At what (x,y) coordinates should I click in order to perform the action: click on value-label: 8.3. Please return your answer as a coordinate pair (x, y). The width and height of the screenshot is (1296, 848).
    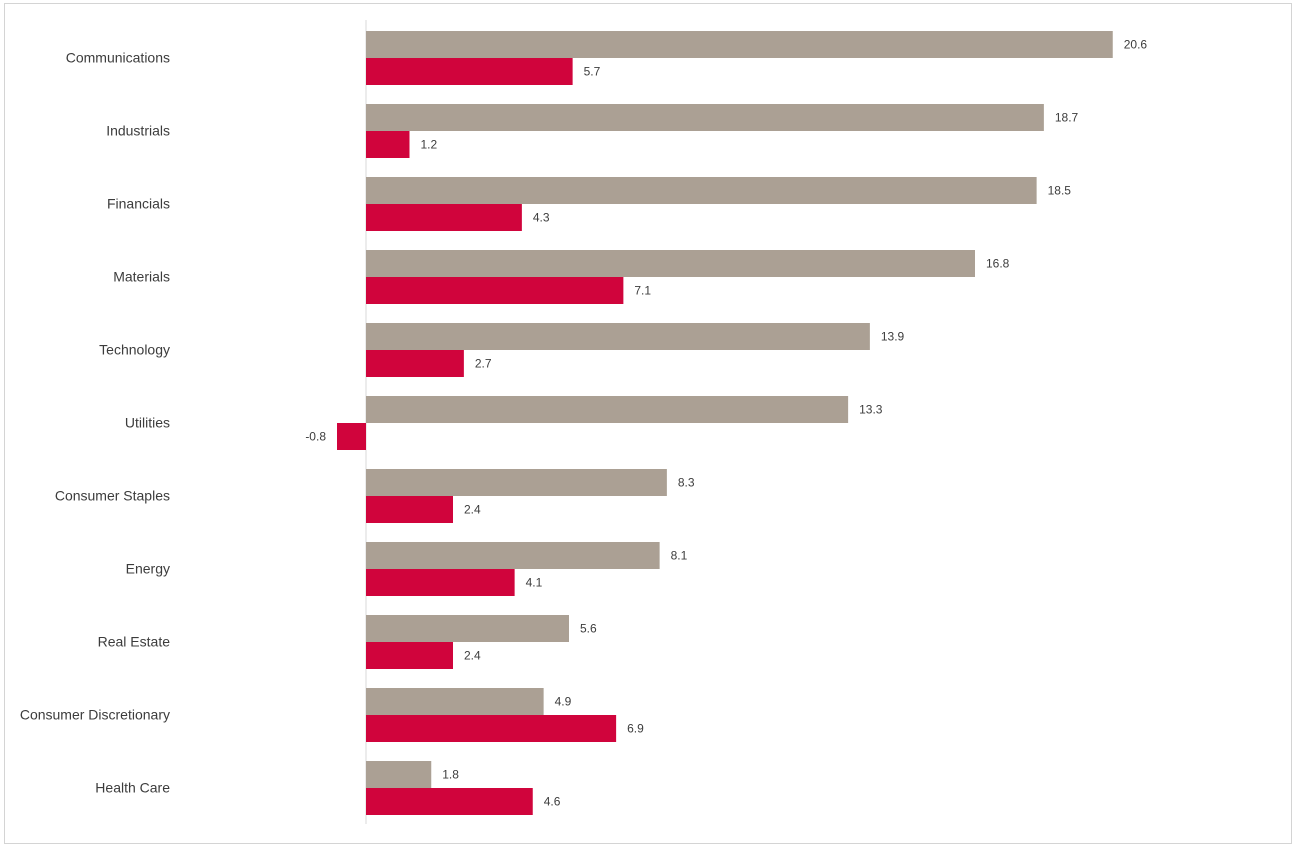
    Looking at the image, I should click on (686, 483).